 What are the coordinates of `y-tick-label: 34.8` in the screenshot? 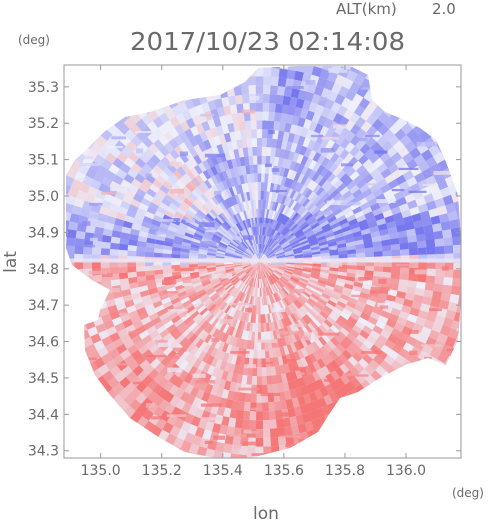 It's located at (43, 270).